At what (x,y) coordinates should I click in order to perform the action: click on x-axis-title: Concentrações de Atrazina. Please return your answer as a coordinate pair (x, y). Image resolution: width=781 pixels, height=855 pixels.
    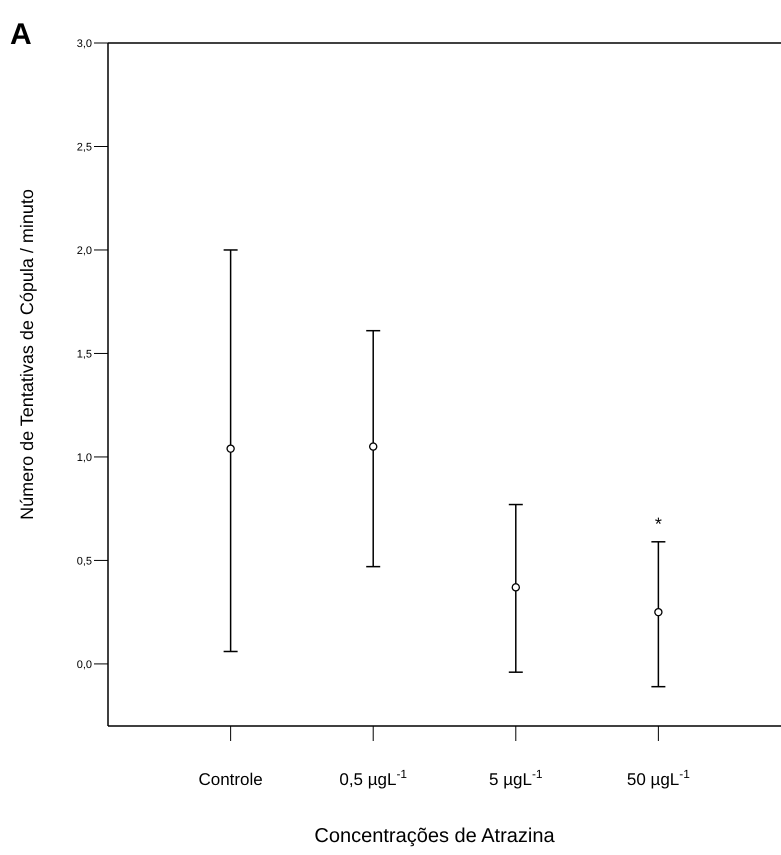
    Looking at the image, I should click on (435, 836).